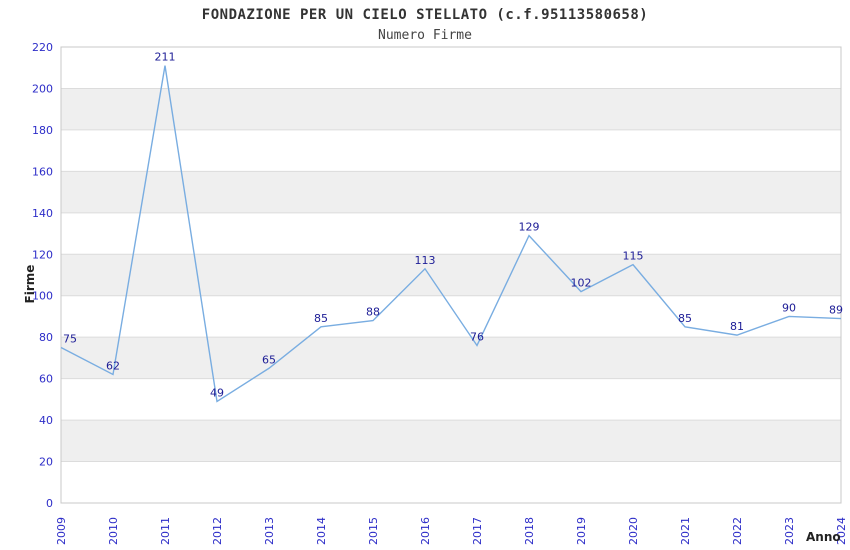 The height and width of the screenshot is (550, 850). What do you see at coordinates (321, 531) in the screenshot?
I see `x-tick-label: 2014` at bounding box center [321, 531].